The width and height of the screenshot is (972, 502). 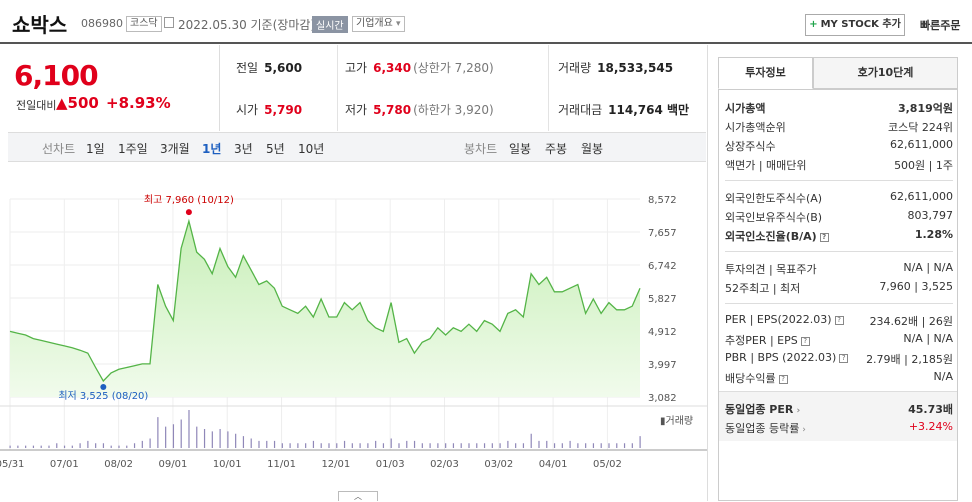 I want to click on row-est-per: 추정PER | EPS? N/A | N/A, so click(x=839, y=339).